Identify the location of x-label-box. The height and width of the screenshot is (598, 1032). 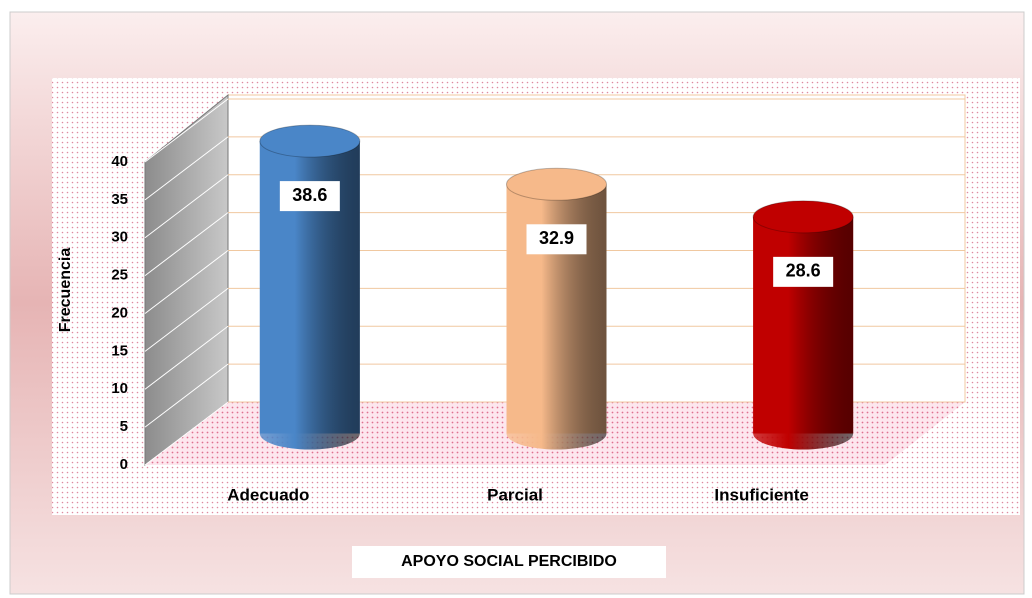
(509, 562).